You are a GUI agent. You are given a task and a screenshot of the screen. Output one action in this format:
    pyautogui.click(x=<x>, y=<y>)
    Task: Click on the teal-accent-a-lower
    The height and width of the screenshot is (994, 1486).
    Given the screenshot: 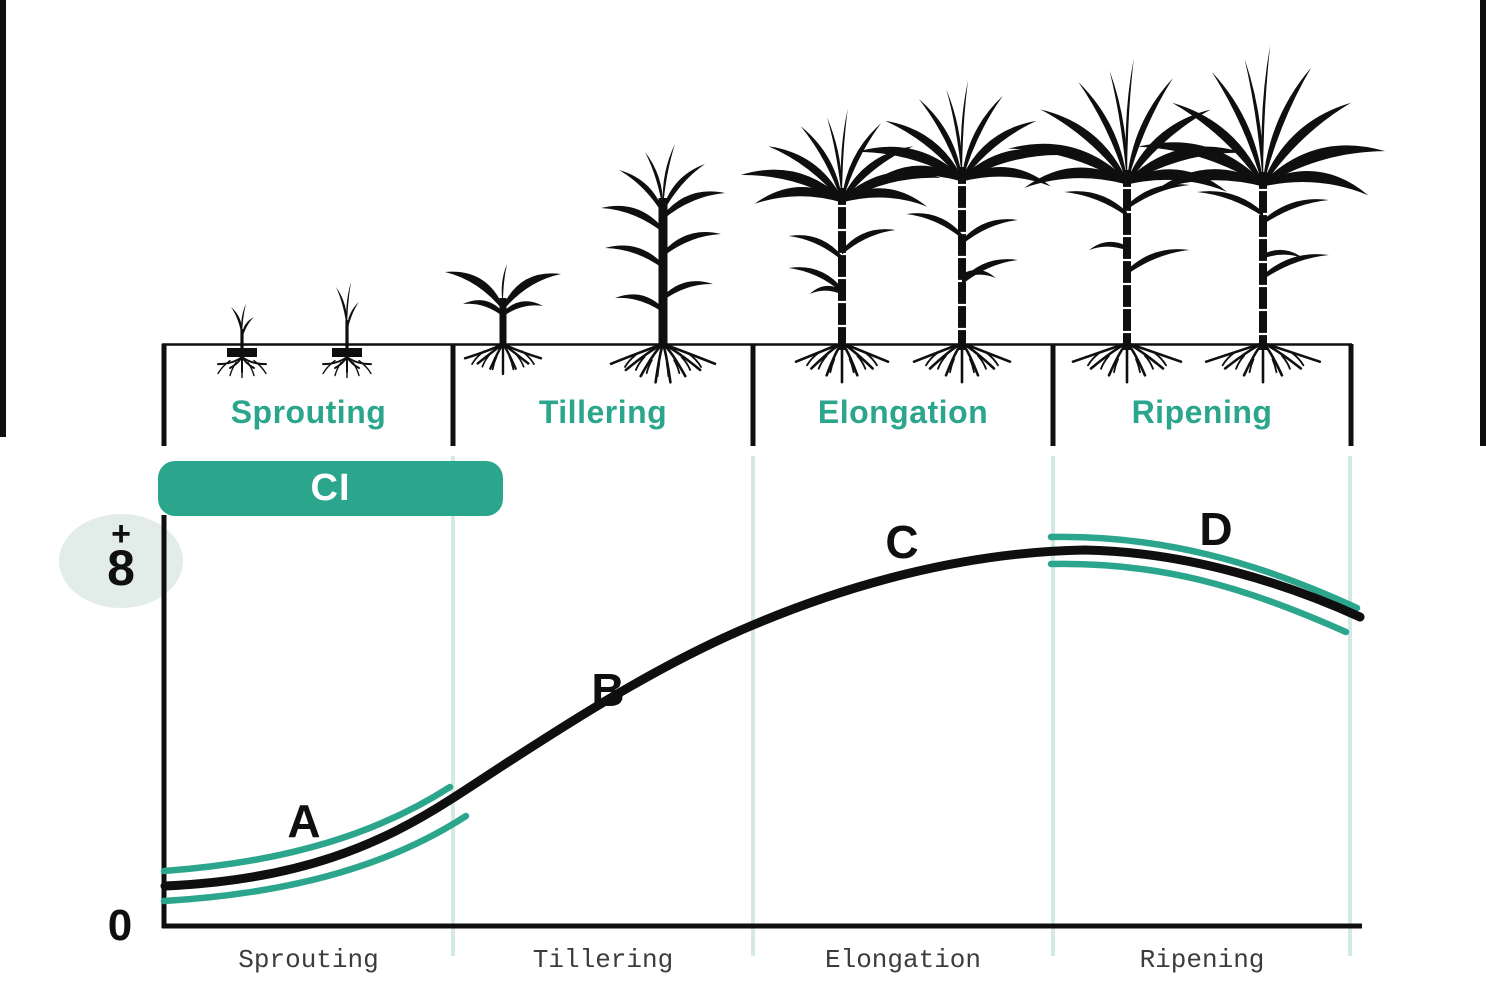 What is the action you would take?
    pyautogui.click(x=315, y=858)
    